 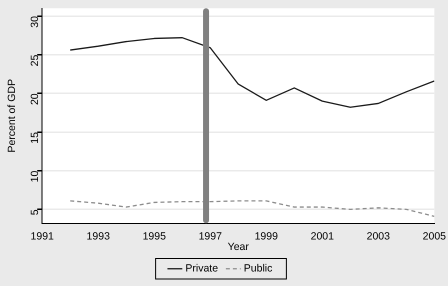 I want to click on y-tick-label: 30, so click(x=35, y=22).